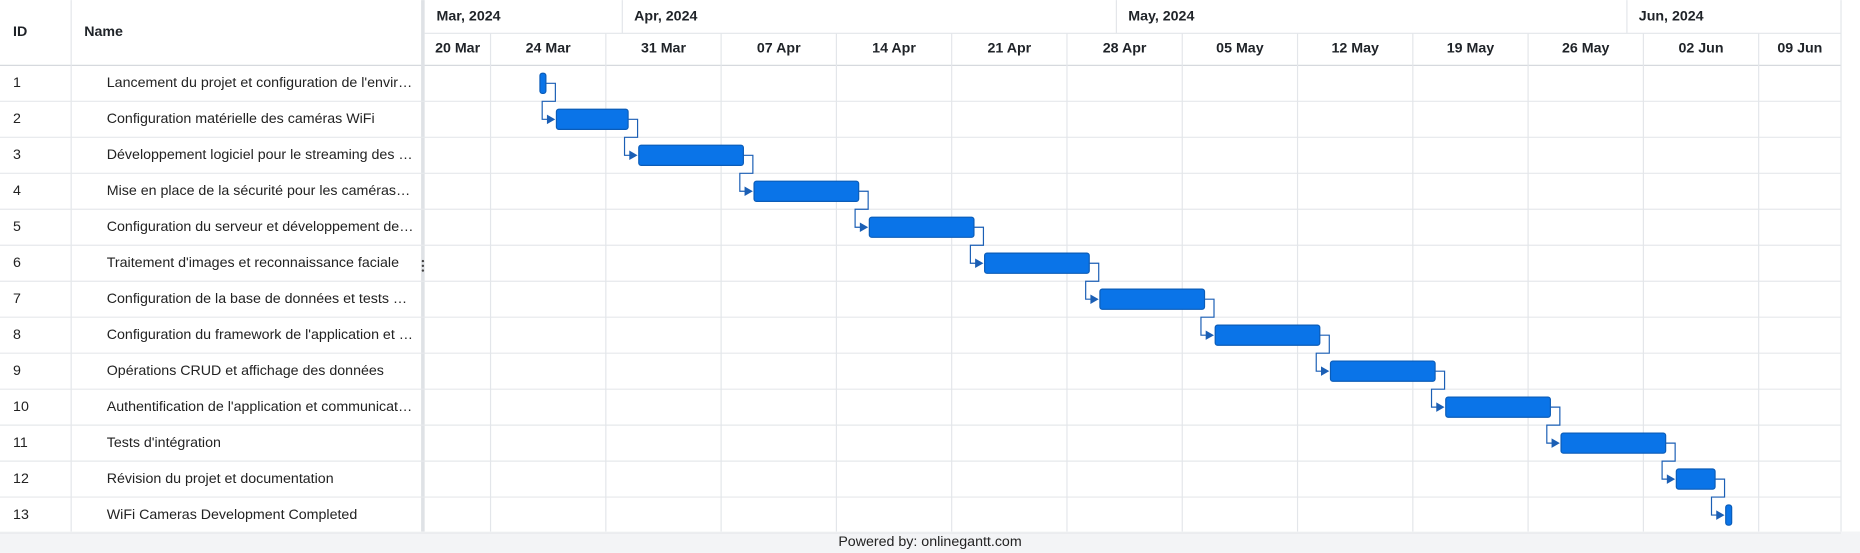  What do you see at coordinates (1471, 49) in the screenshot?
I see `week-label: 19 May` at bounding box center [1471, 49].